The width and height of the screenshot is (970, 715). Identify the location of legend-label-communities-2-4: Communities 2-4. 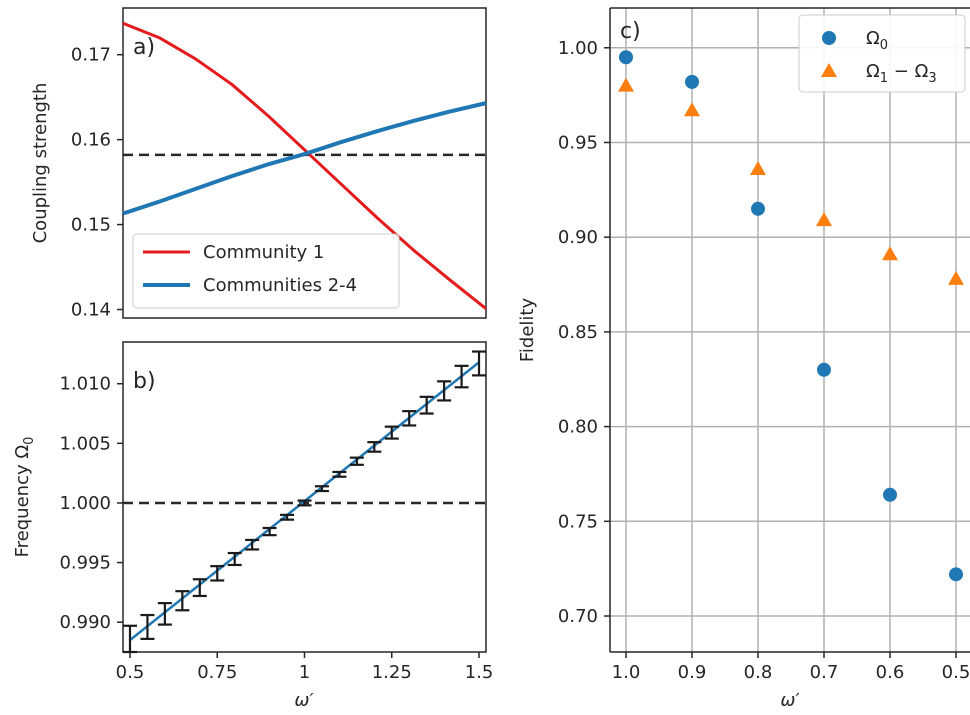
(280, 285).